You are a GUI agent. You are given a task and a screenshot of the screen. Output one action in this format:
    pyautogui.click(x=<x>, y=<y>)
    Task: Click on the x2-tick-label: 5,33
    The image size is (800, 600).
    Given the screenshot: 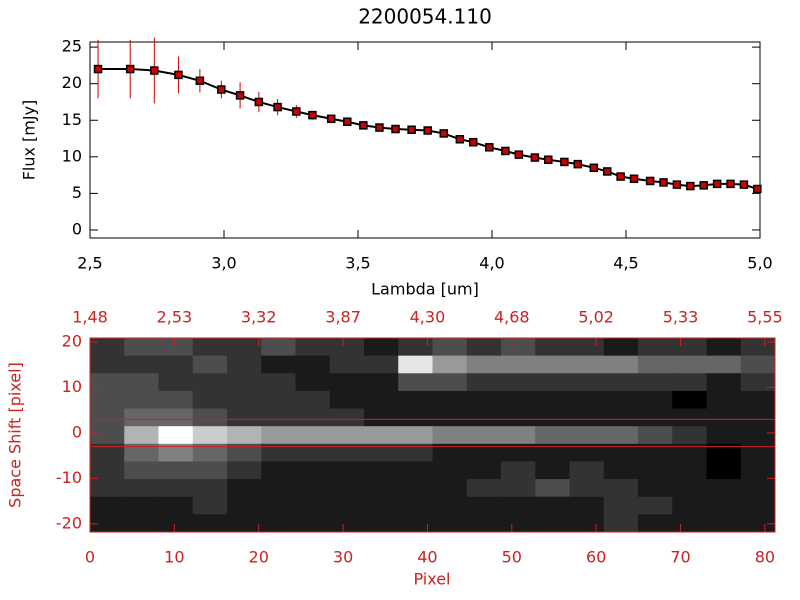 What is the action you would take?
    pyautogui.click(x=681, y=317)
    